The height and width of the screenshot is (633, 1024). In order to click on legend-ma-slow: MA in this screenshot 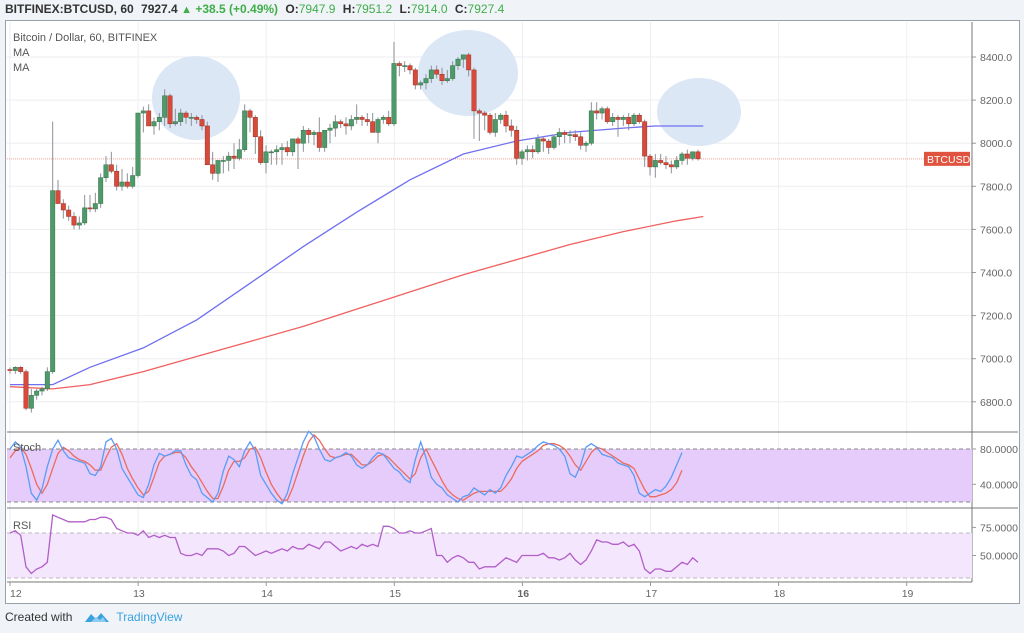, I will do `click(21, 68)`.